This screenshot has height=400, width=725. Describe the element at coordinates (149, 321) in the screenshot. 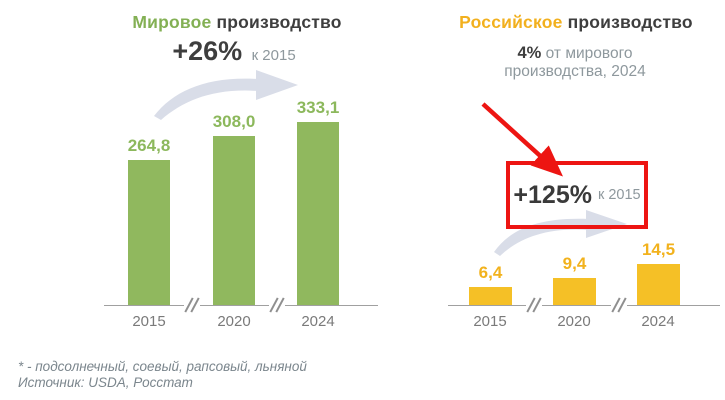

I see `world-year-2015: 2015` at that location.